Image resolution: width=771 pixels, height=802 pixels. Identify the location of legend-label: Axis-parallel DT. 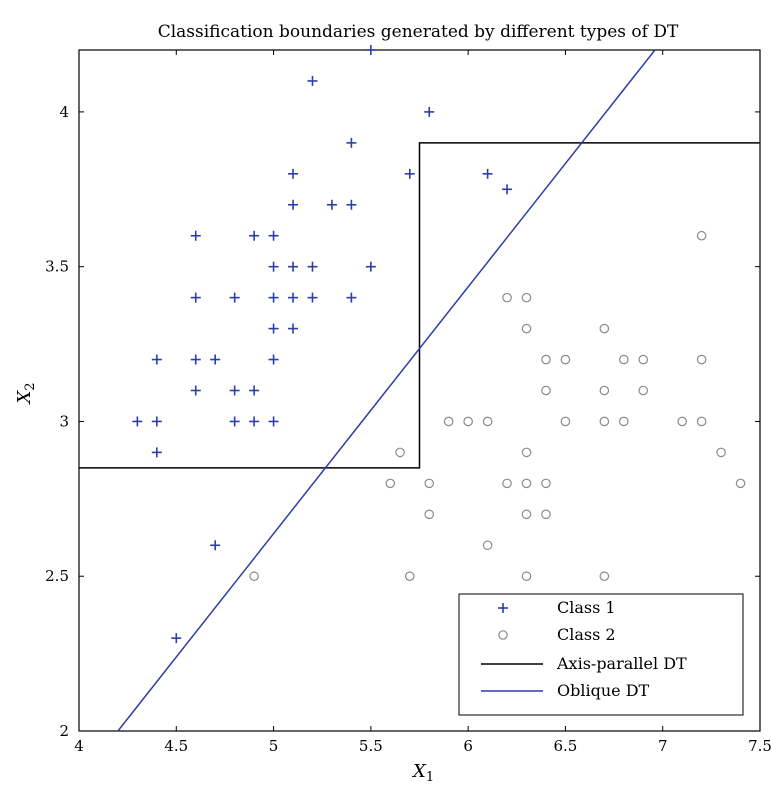
(621, 663).